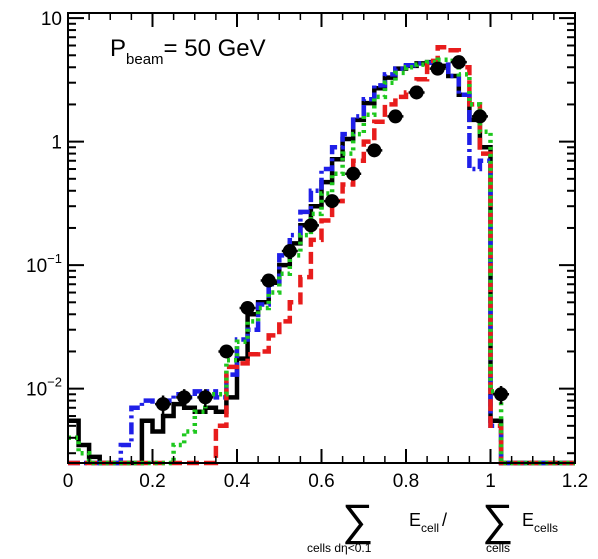  I want to click on x-tick-label-3: 0.6, so click(321, 481).